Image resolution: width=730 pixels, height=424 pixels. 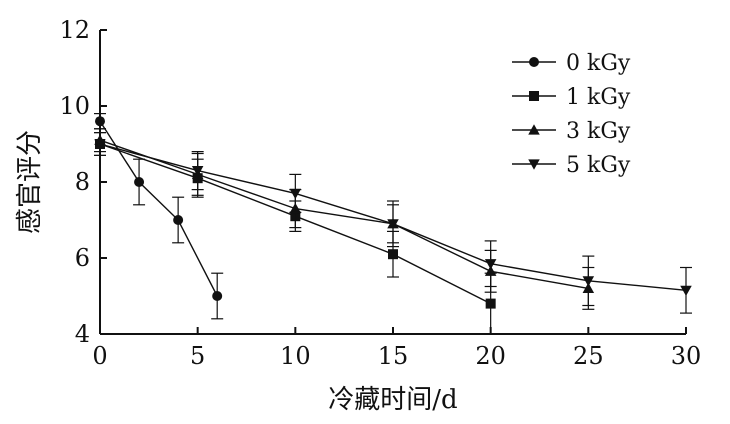 I want to click on x-tick-label: 5, so click(x=197, y=356).